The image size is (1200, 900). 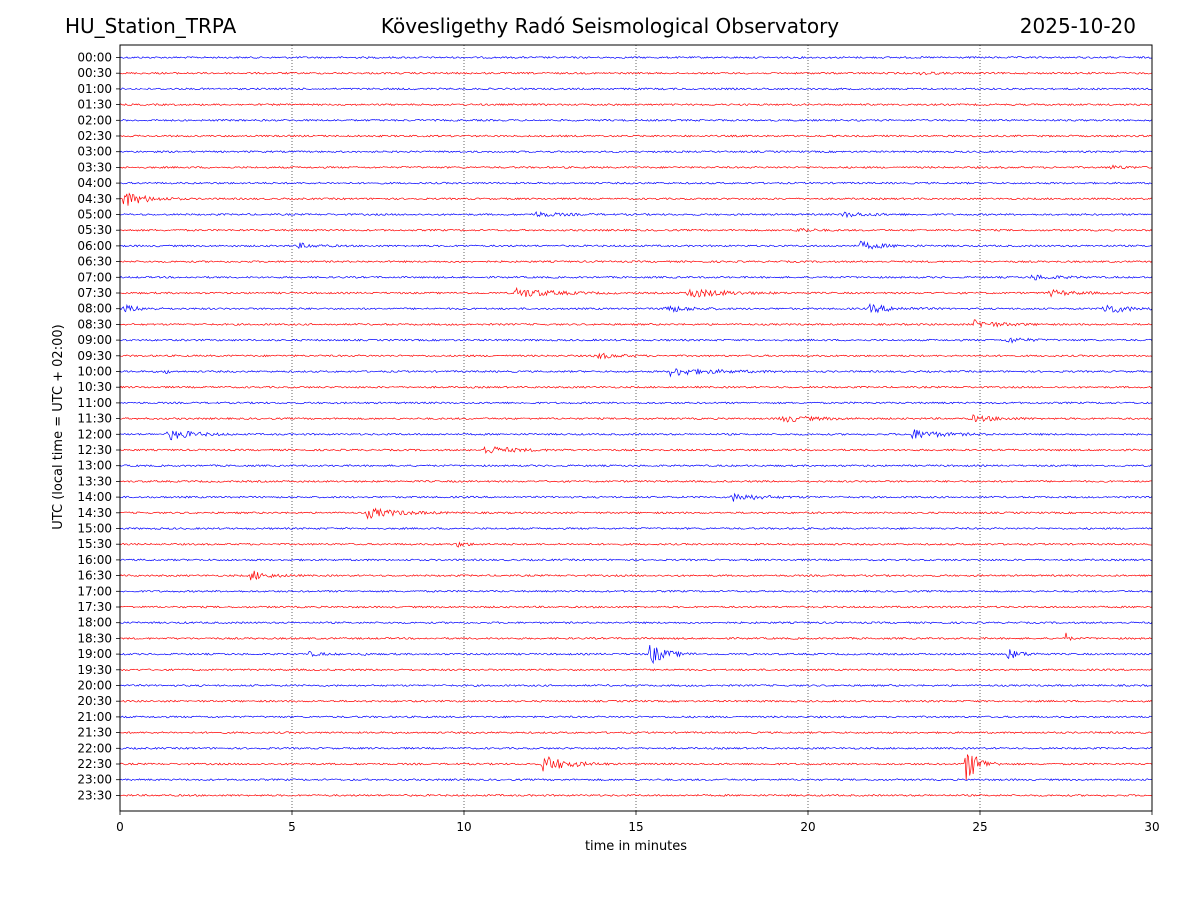 I want to click on y-tick-label: 14:30, so click(x=94, y=513).